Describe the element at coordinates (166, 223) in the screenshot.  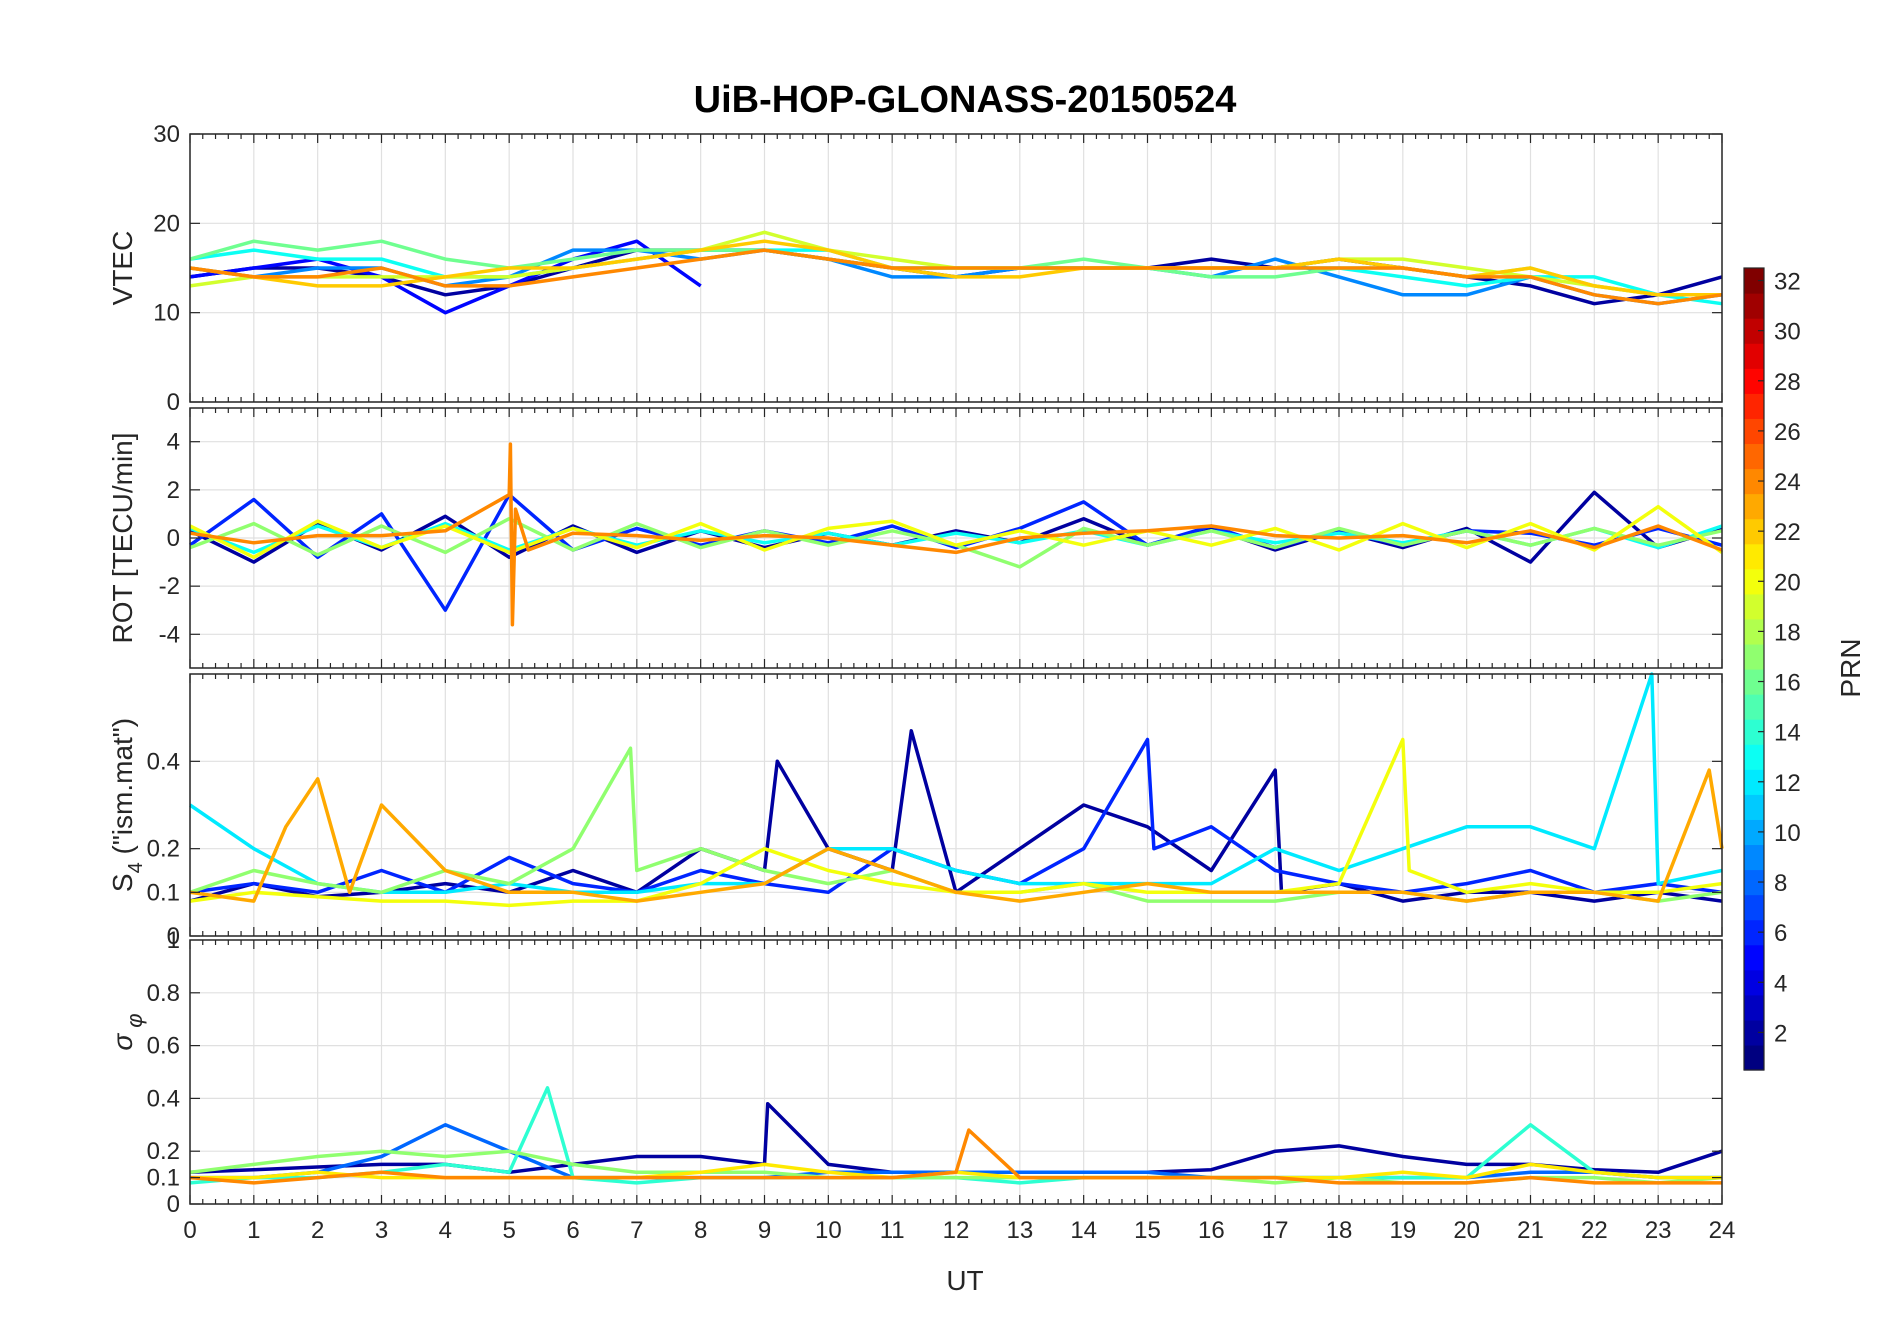
I see `y-tick-label: 20` at that location.